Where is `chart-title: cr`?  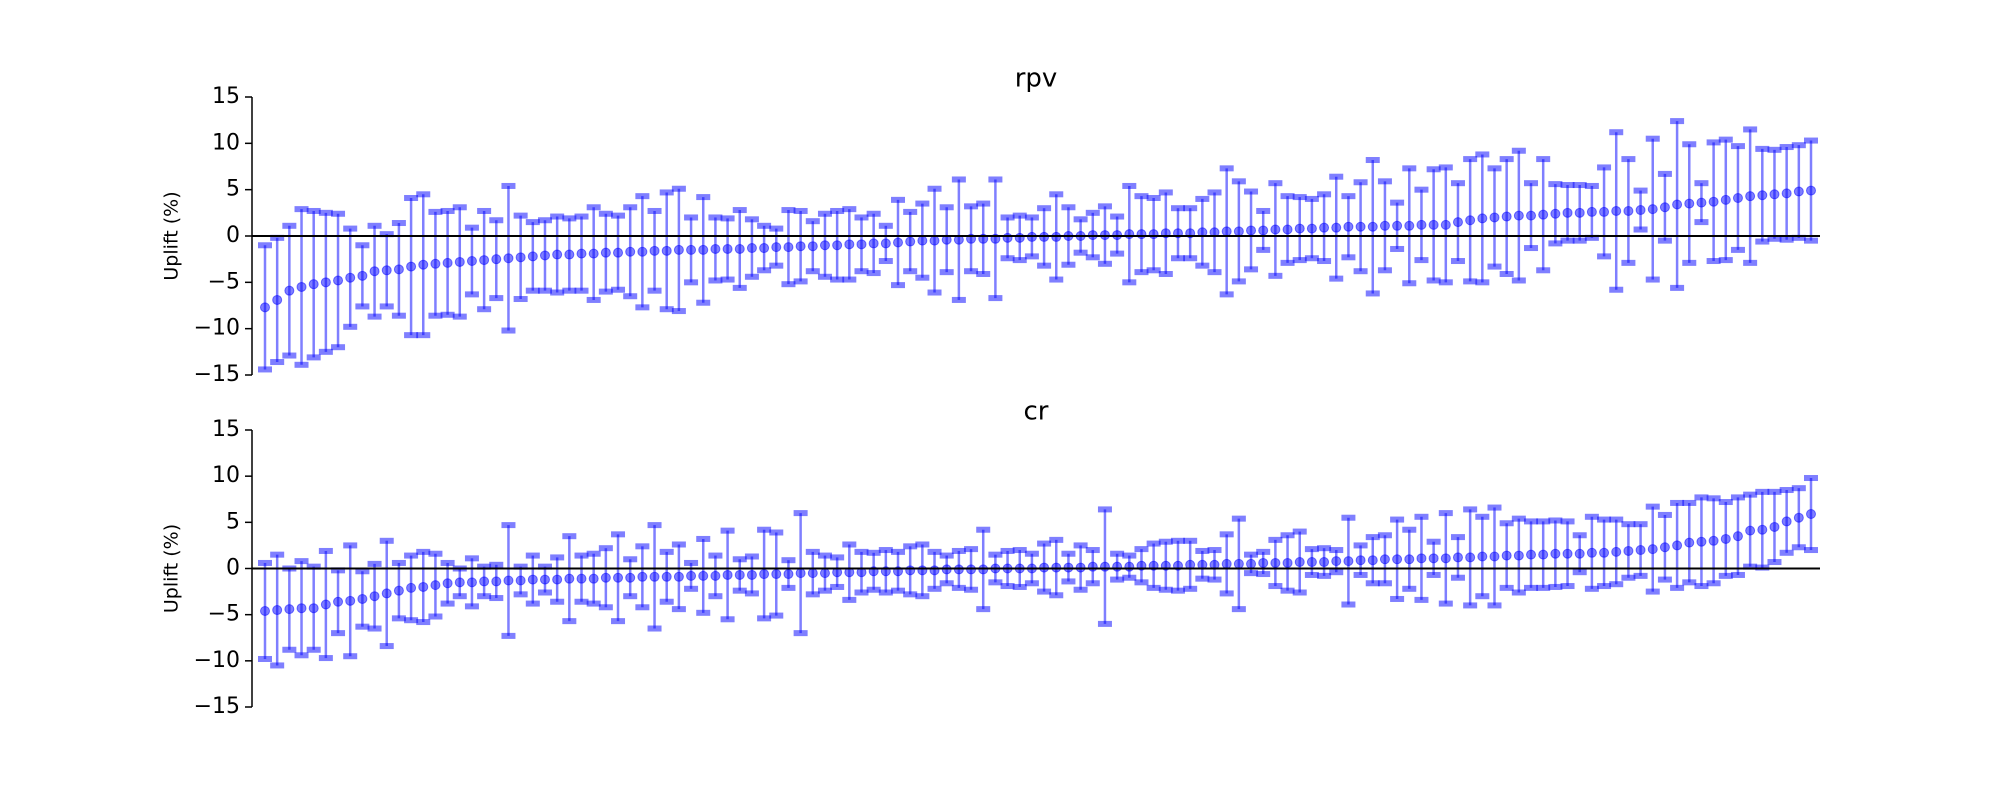 chart-title: cr is located at coordinates (1036, 412).